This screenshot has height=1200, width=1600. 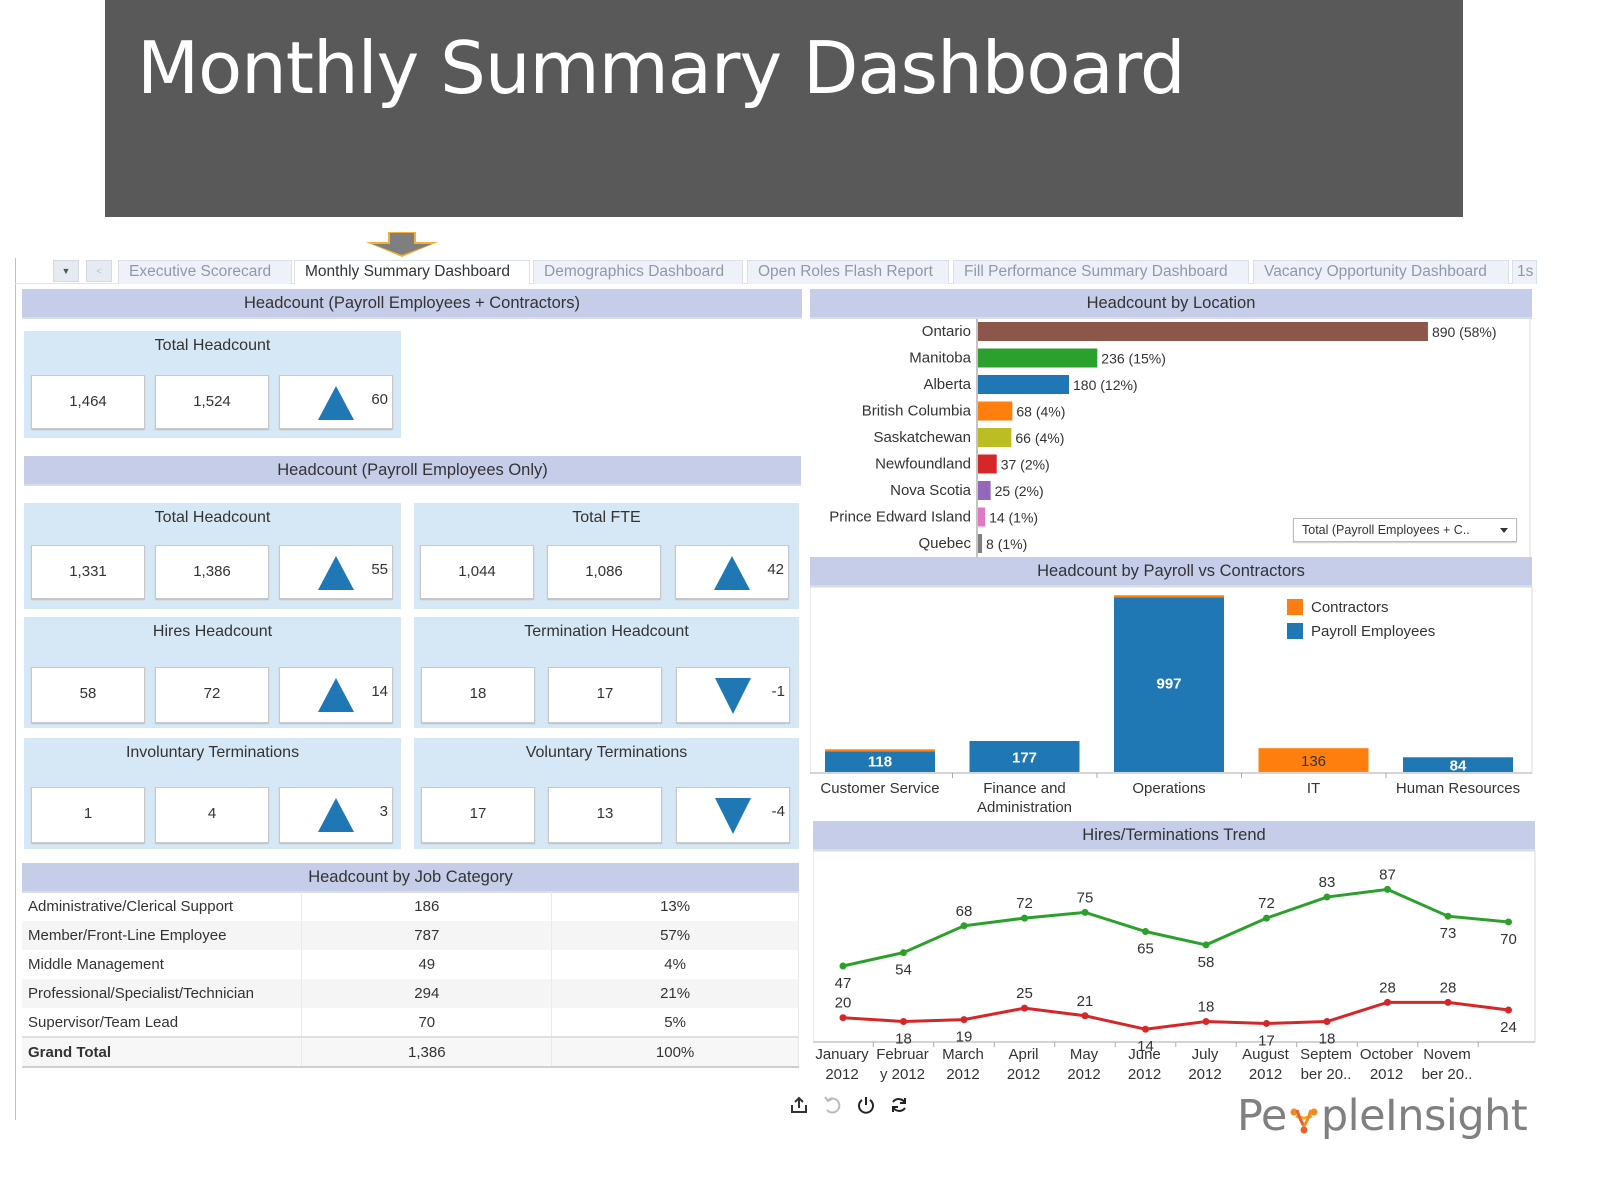 I want to click on location-data-label: 890 (58%), so click(x=1464, y=332).